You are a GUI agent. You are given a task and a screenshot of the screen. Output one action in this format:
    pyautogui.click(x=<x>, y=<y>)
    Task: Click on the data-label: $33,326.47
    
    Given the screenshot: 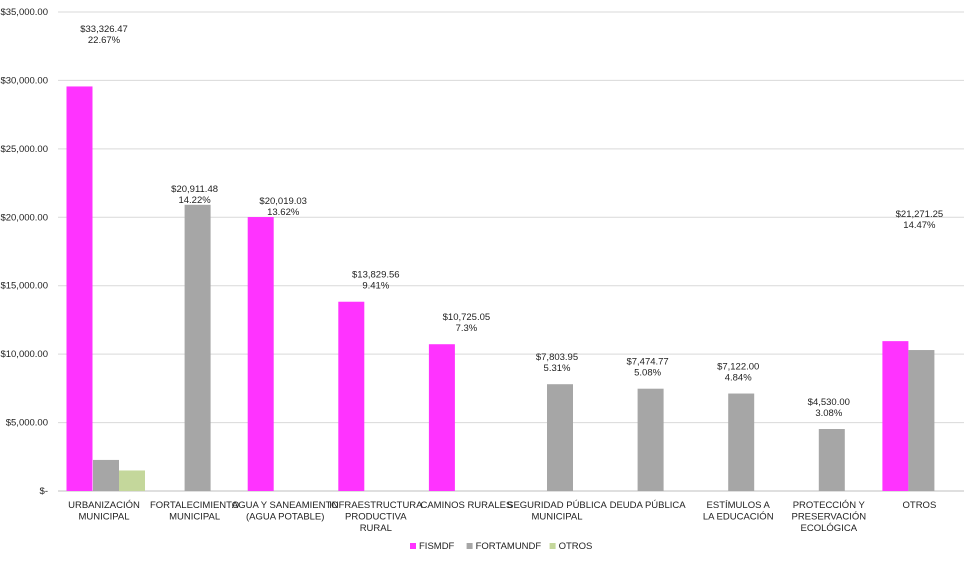 What is the action you would take?
    pyautogui.click(x=104, y=29)
    